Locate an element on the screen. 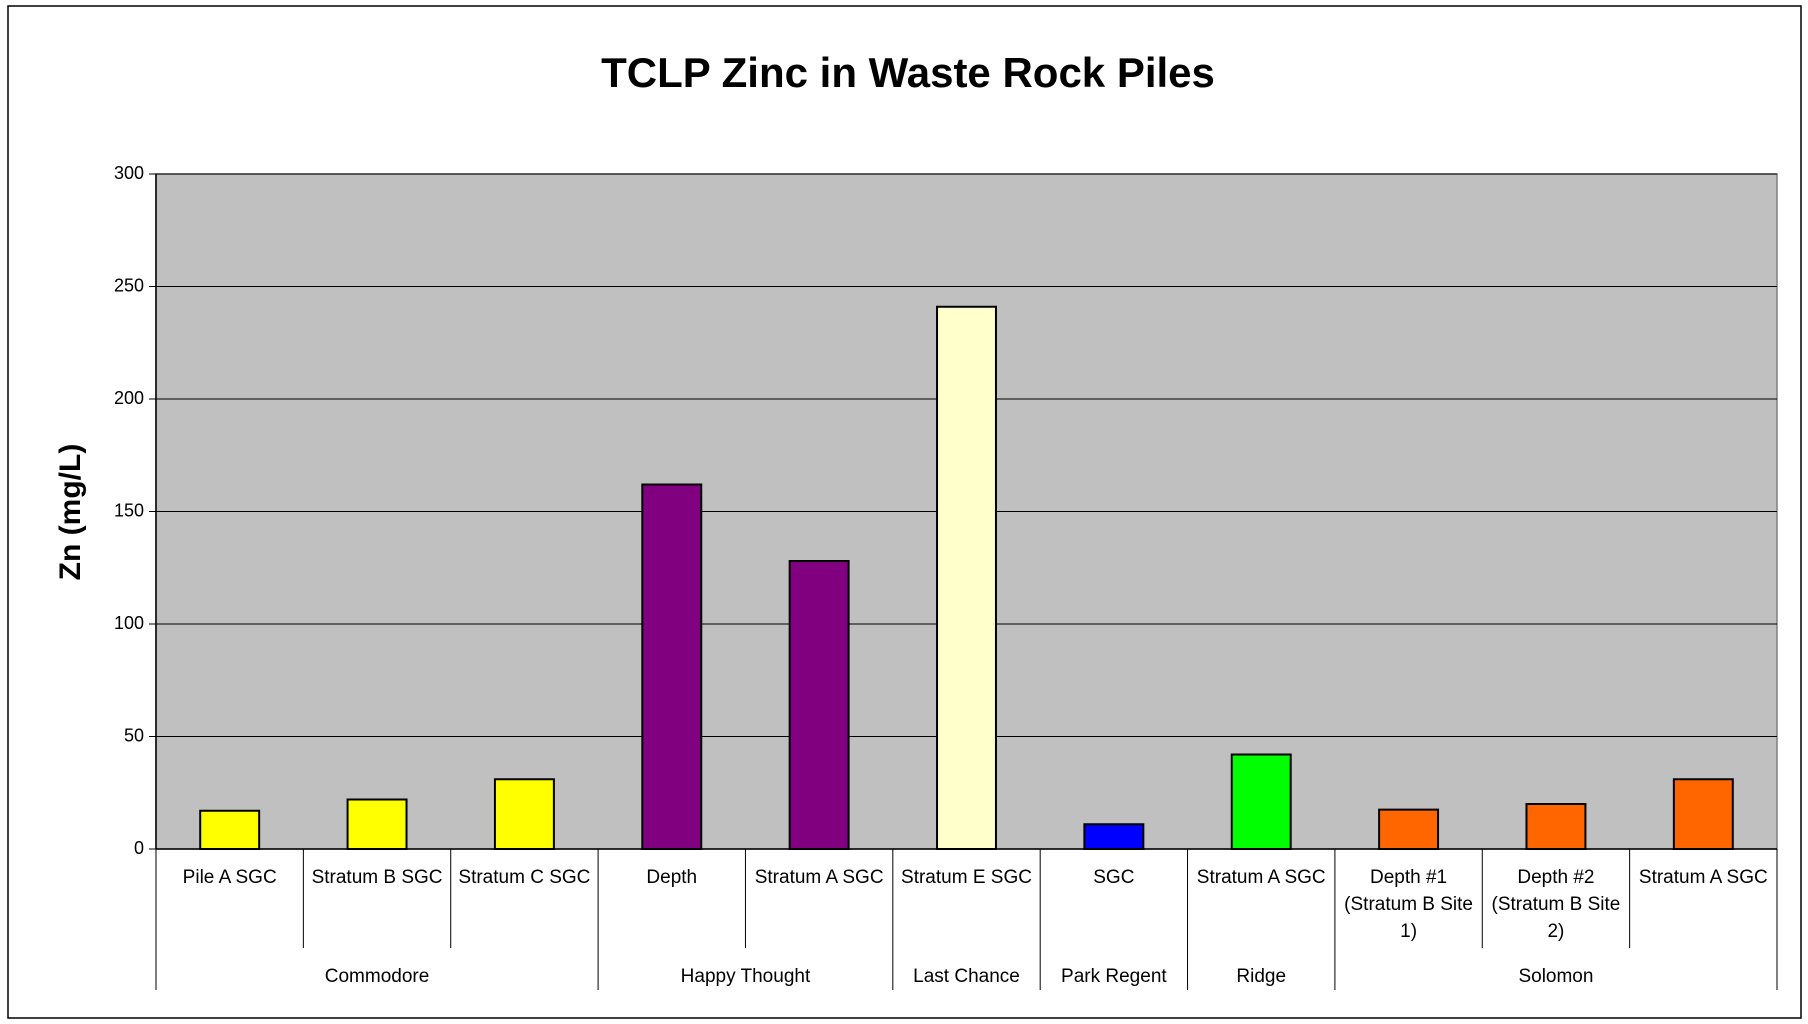 This screenshot has width=1808, height=1024. x-tick-label-box: Stratum E SGC is located at coordinates (966, 877).